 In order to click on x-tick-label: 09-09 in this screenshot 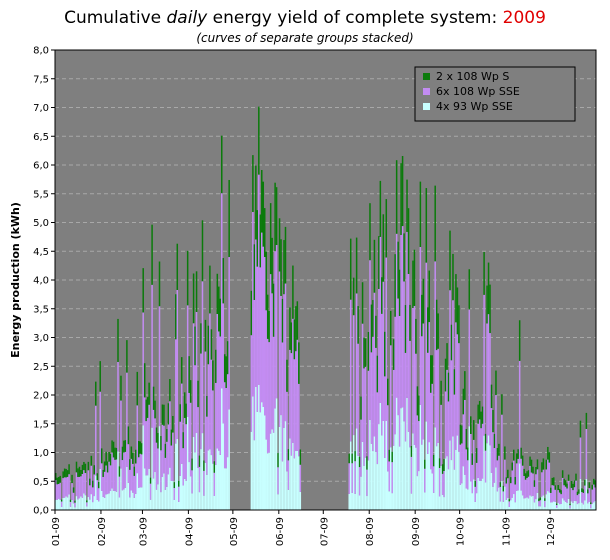, I will do `click(416, 531)`.